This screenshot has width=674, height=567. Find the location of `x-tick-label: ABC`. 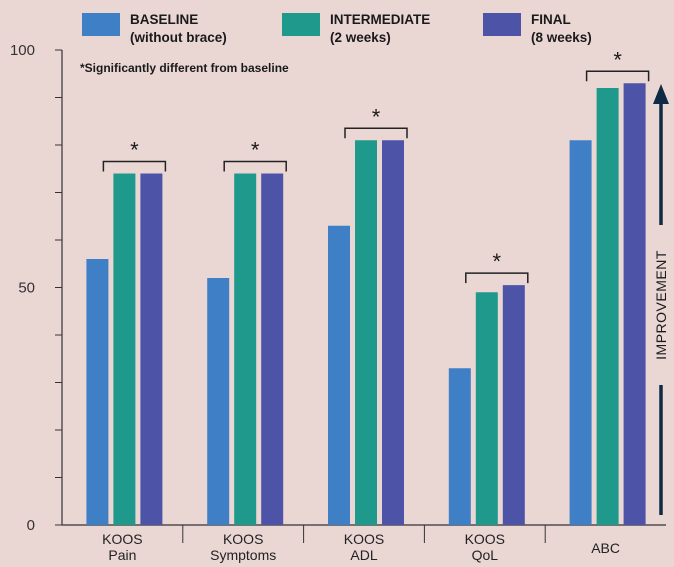

x-tick-label: ABC is located at coordinates (605, 548).